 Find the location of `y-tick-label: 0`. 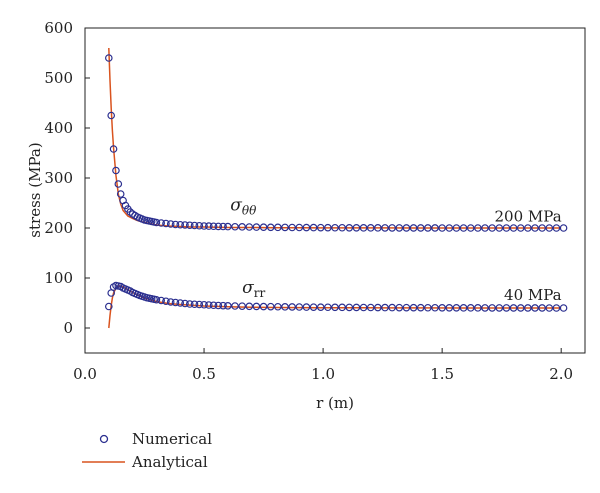

y-tick-label: 0 is located at coordinates (68, 328).